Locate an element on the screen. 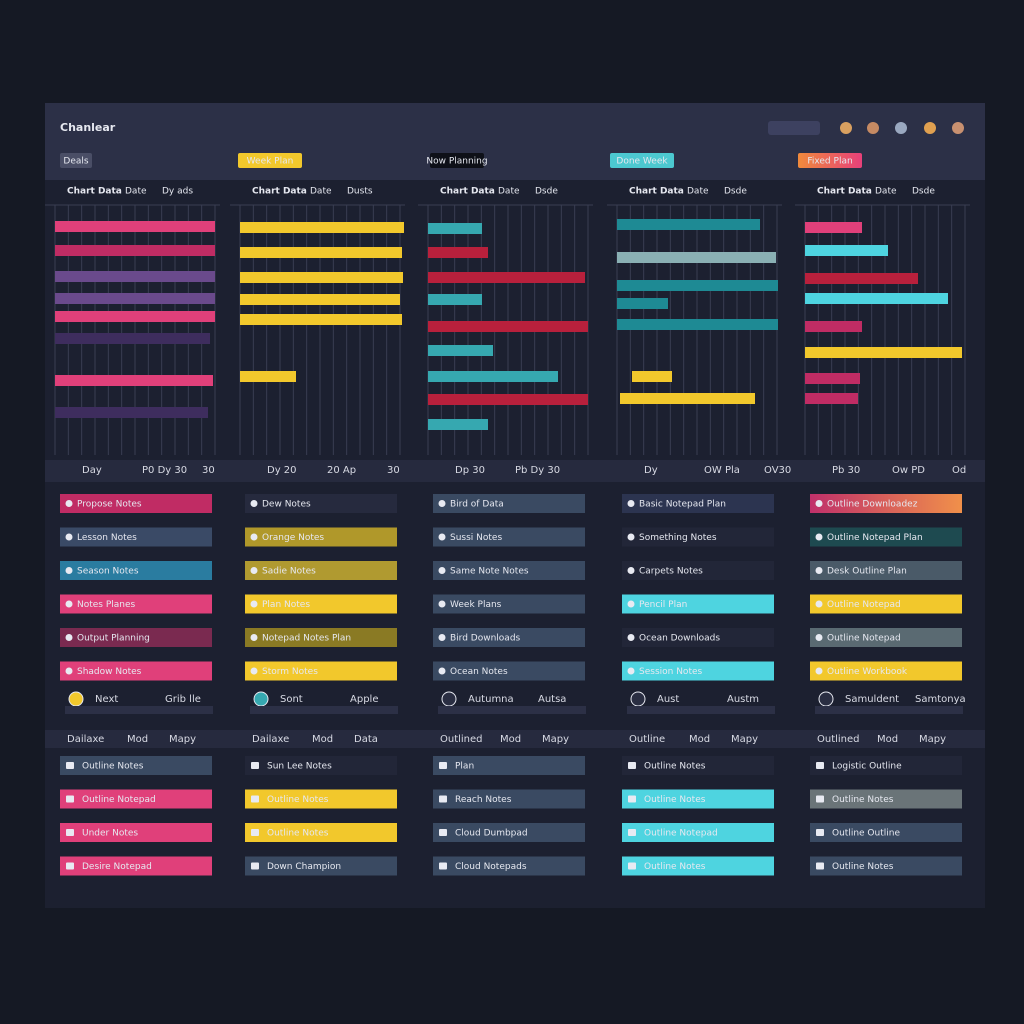  item-label: Desire Notepad is located at coordinates (117, 867).